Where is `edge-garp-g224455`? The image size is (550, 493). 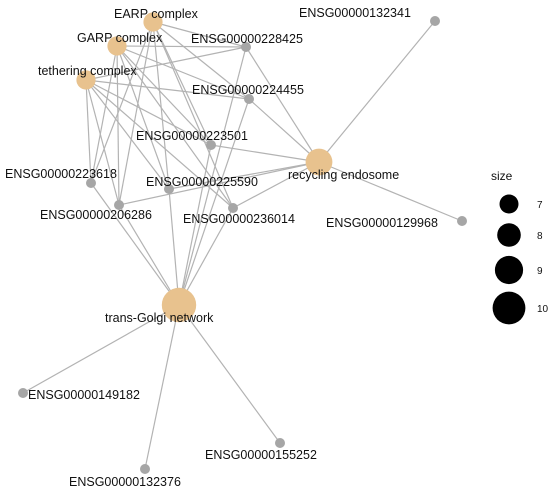 edge-garp-g224455 is located at coordinates (183, 72).